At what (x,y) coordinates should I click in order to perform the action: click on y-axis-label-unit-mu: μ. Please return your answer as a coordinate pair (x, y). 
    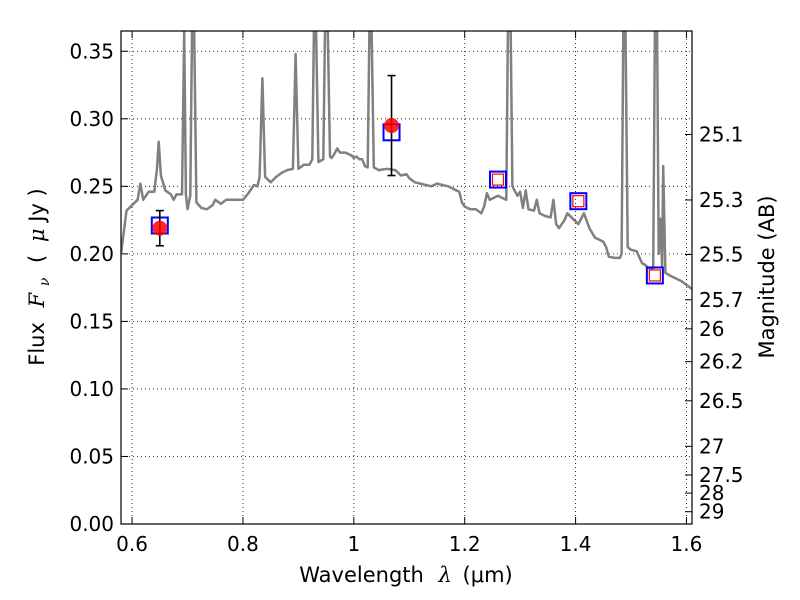
    Looking at the image, I should click on (37, 235).